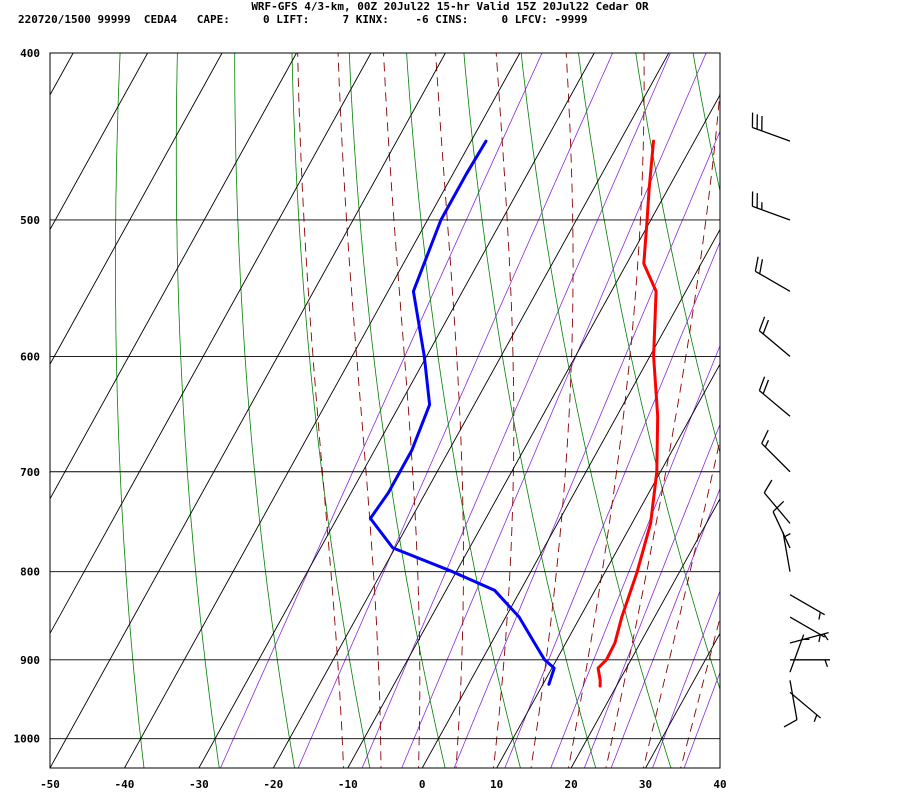  I want to click on dewpoint-trace, so click(462, 412).